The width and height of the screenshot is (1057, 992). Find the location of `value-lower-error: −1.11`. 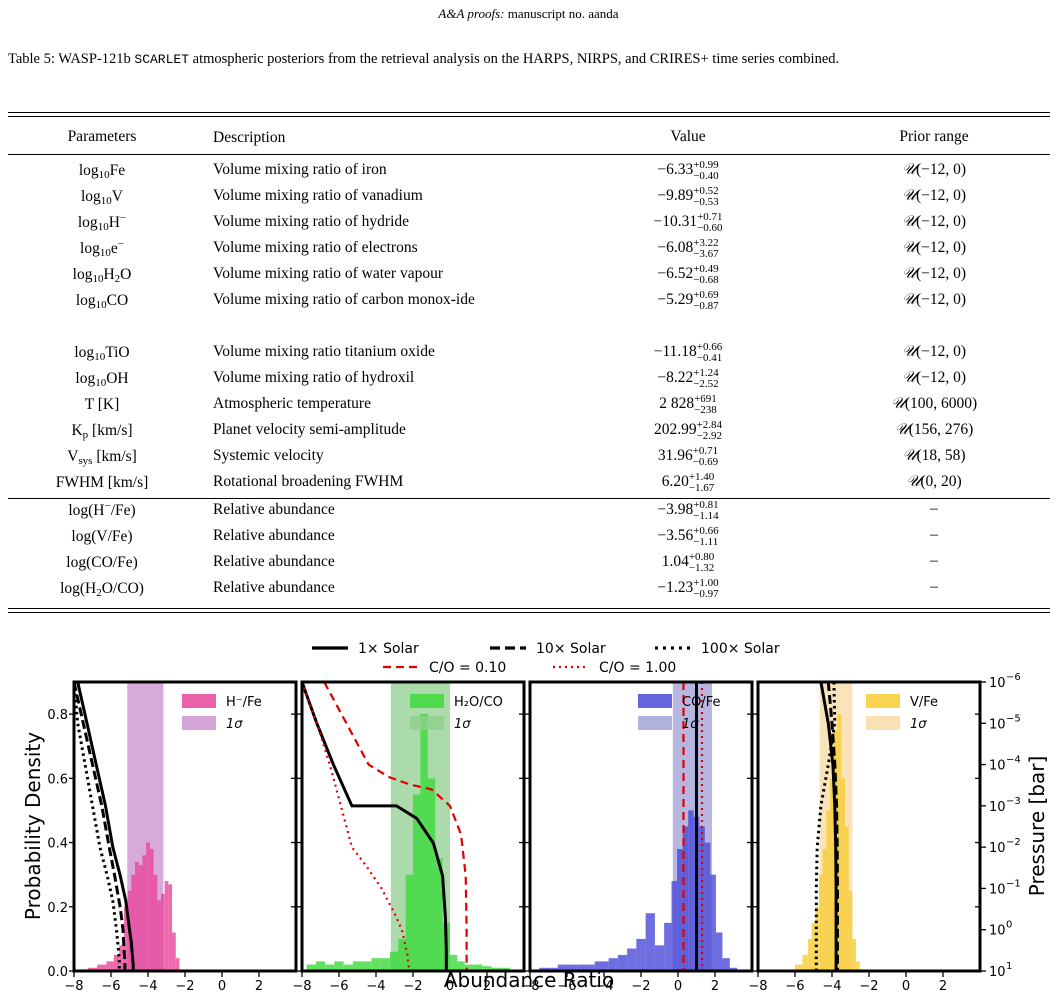

value-lower-error: −1.11 is located at coordinates (706, 542).